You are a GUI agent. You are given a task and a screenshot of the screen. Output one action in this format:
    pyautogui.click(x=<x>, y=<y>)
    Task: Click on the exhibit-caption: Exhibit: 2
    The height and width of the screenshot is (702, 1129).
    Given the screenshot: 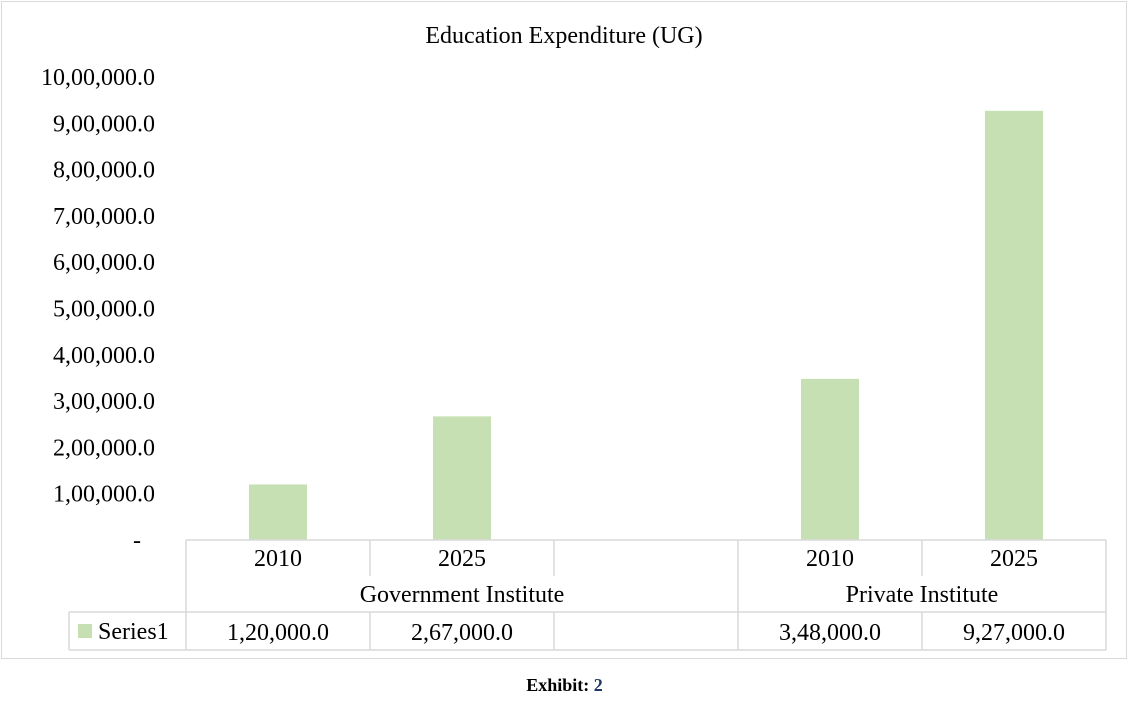 What is the action you would take?
    pyautogui.click(x=564, y=685)
    